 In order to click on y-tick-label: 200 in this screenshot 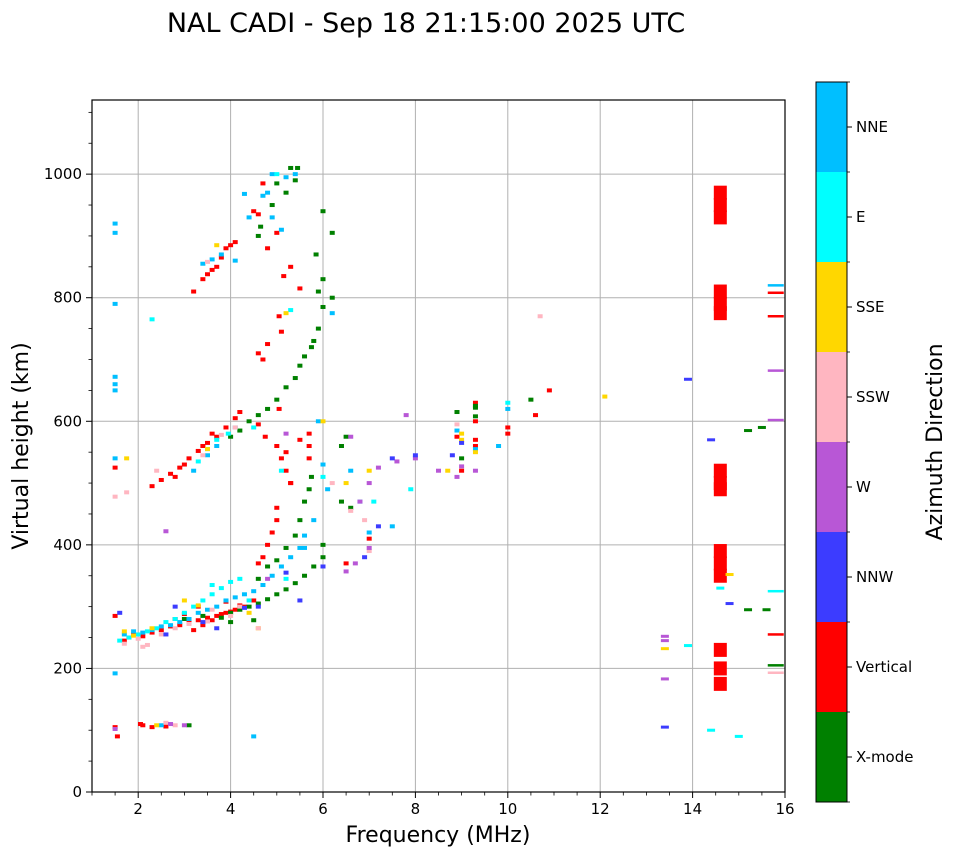, I will do `click(67, 668)`.